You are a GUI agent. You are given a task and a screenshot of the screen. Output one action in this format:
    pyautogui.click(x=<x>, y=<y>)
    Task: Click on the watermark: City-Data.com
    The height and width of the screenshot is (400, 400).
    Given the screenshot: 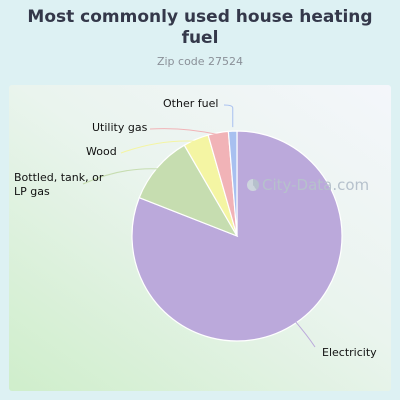 What is the action you would take?
    pyautogui.click(x=308, y=185)
    